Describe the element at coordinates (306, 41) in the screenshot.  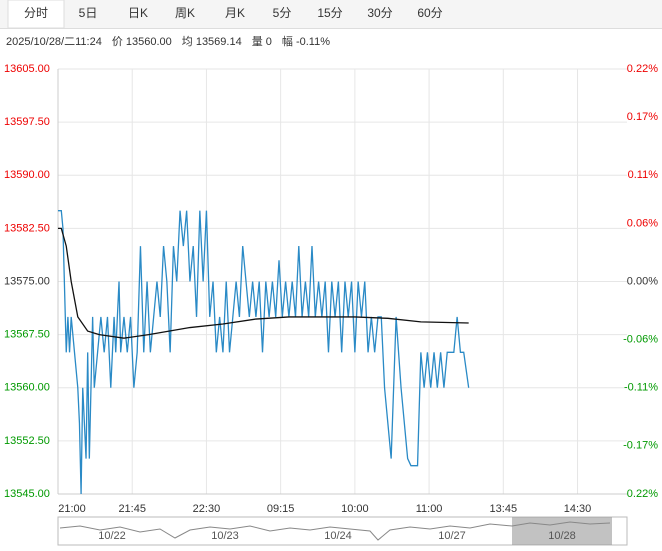
I see `info-item: 幅 -0.11%` at that location.